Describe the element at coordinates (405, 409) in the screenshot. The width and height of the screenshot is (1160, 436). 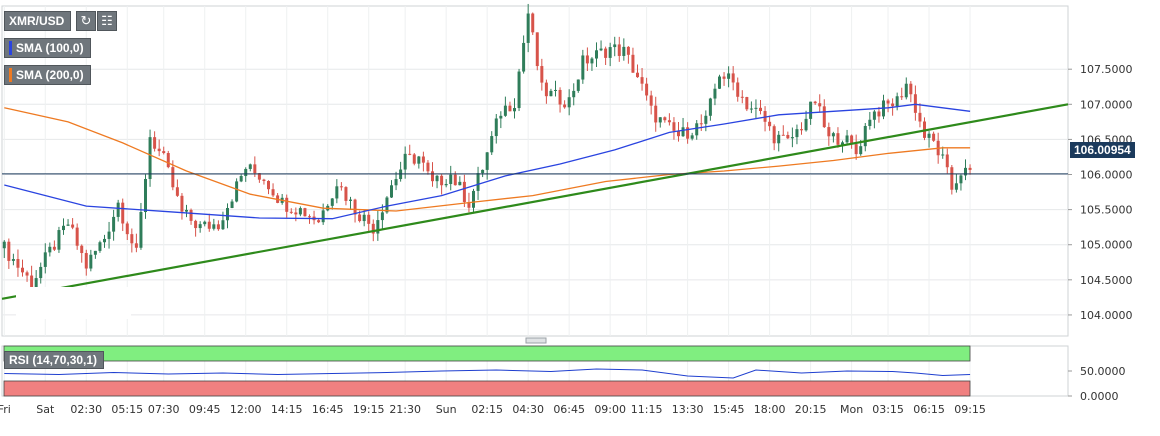
I see `x-tick-label: 21:30` at that location.